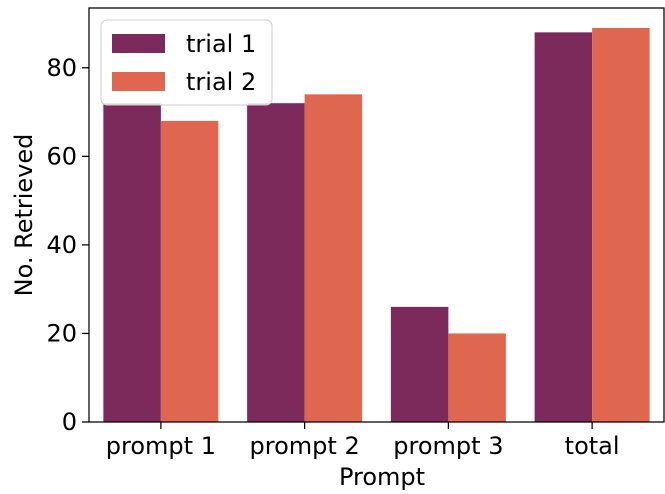 This screenshot has height=494, width=665. What do you see at coordinates (382, 477) in the screenshot?
I see `x-axis-title: Prompt` at bounding box center [382, 477].